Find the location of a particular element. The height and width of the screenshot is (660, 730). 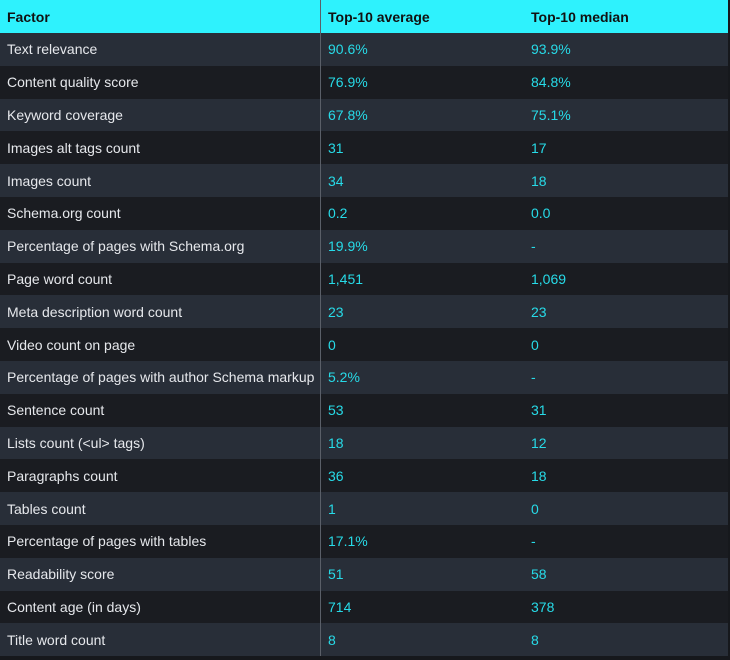

cell-factor: Tables count is located at coordinates (160, 508).